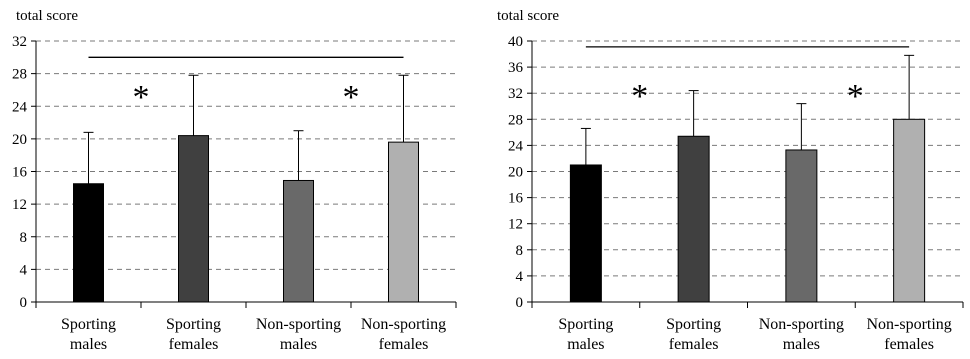 The image size is (970, 359). What do you see at coordinates (528, 16) in the screenshot?
I see `right-panel-label: total score` at bounding box center [528, 16].